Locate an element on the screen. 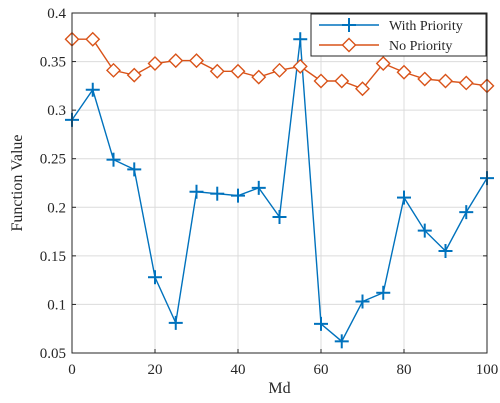 The width and height of the screenshot is (500, 403). x-tick-label: 0 is located at coordinates (72, 370).